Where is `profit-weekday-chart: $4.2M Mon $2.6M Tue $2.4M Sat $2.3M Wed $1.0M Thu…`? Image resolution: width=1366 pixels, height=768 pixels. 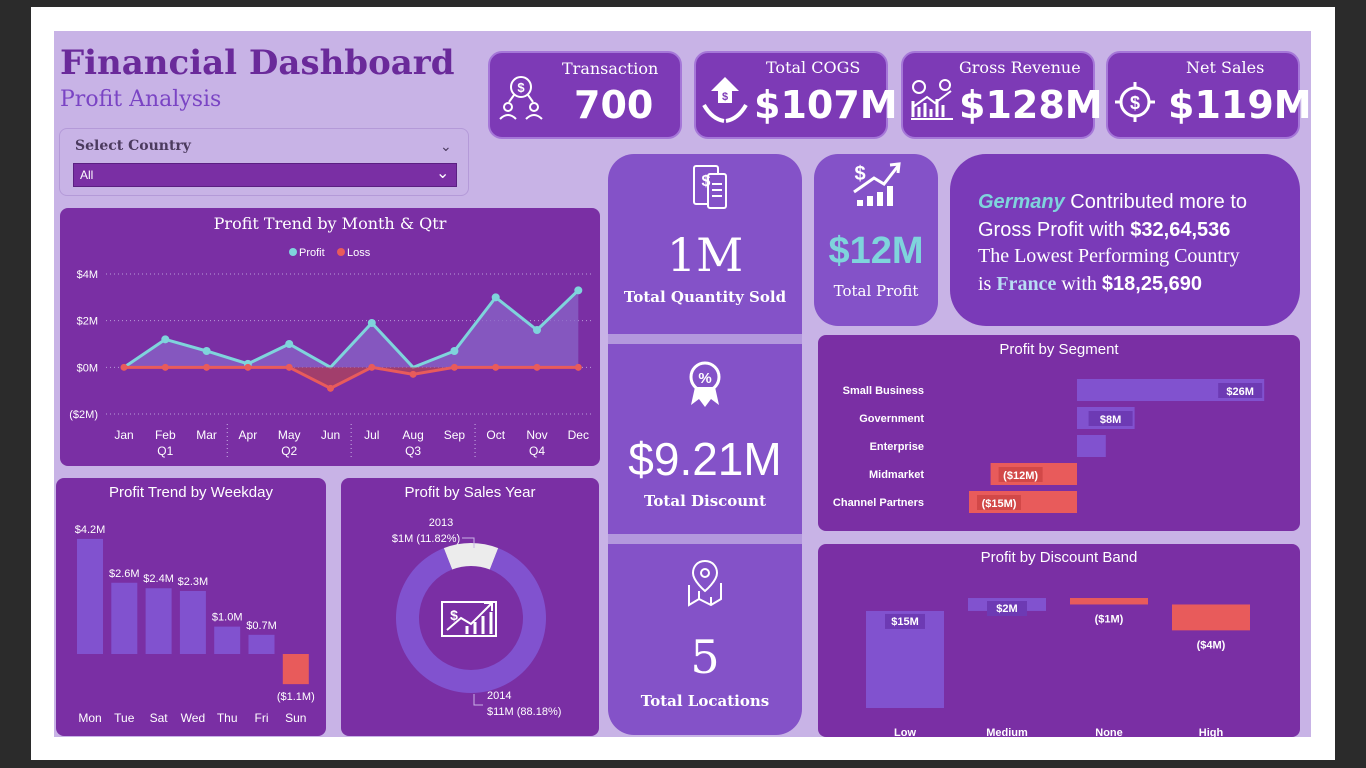 profit-weekday-chart: $4.2M Mon $2.6M Tue $2.4M Sat $2.3M Wed $1.0M Thu… is located at coordinates (195, 624).